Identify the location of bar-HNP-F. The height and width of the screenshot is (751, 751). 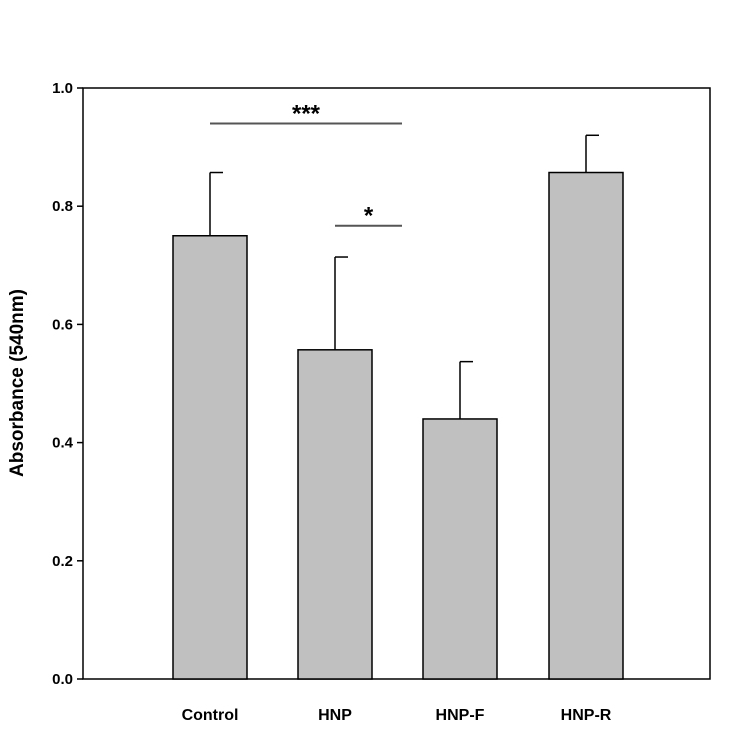
(460, 549).